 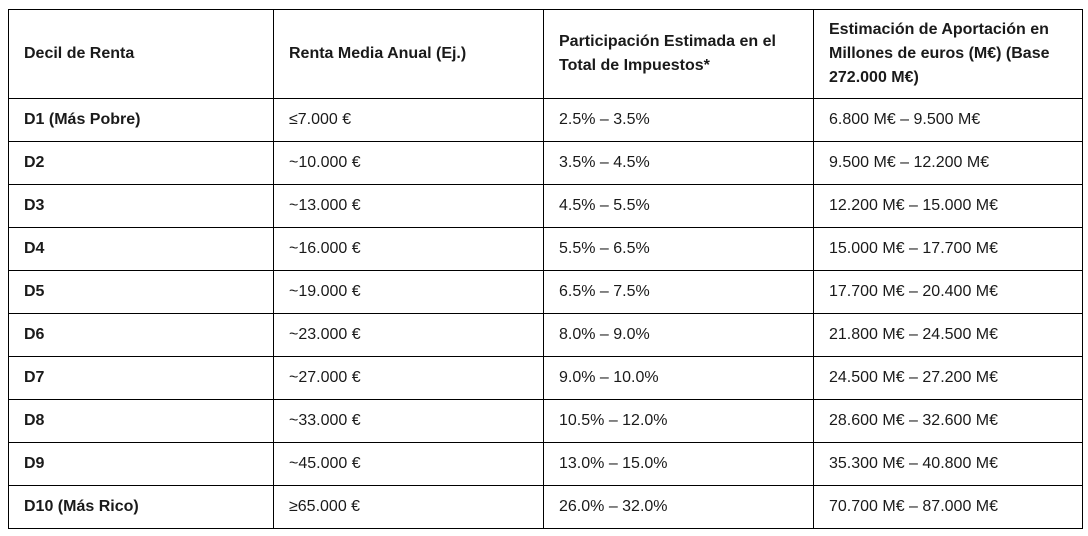 What do you see at coordinates (948, 335) in the screenshot?
I see `data-cell: 21.800 M€ – 24.500 M€` at bounding box center [948, 335].